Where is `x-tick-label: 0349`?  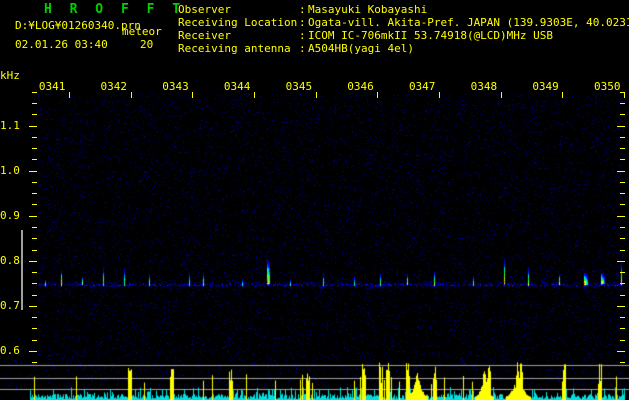 x-tick-label: 0349 is located at coordinates (545, 86).